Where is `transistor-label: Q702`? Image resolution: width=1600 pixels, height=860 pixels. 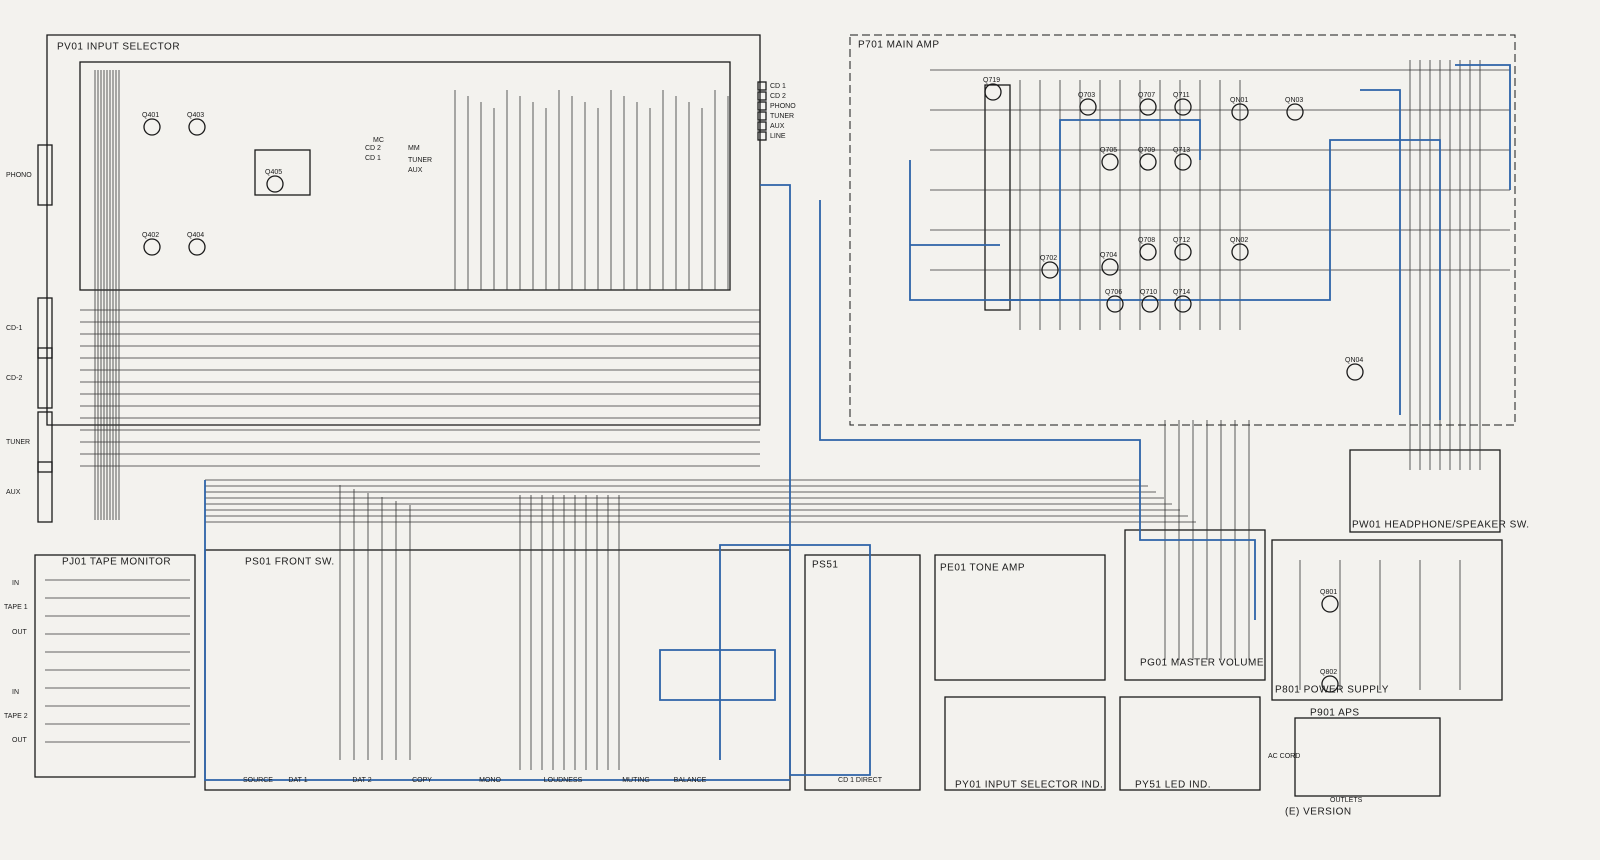
transistor-label: Q702 is located at coordinates (1048, 258).